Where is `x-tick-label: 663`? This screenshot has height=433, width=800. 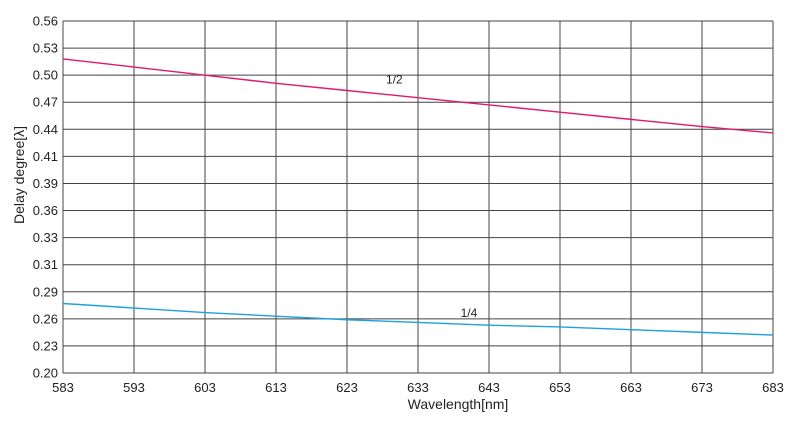 x-tick-label: 663 is located at coordinates (631, 387).